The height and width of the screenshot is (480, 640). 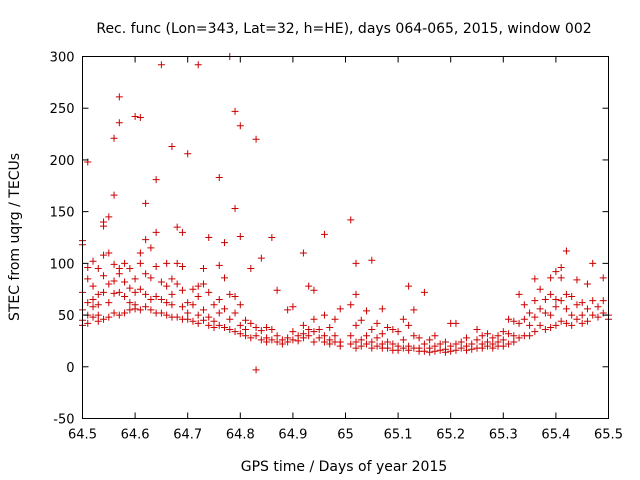 What do you see at coordinates (62, 213) in the screenshot?
I see `y-tick-label: 150` at bounding box center [62, 213].